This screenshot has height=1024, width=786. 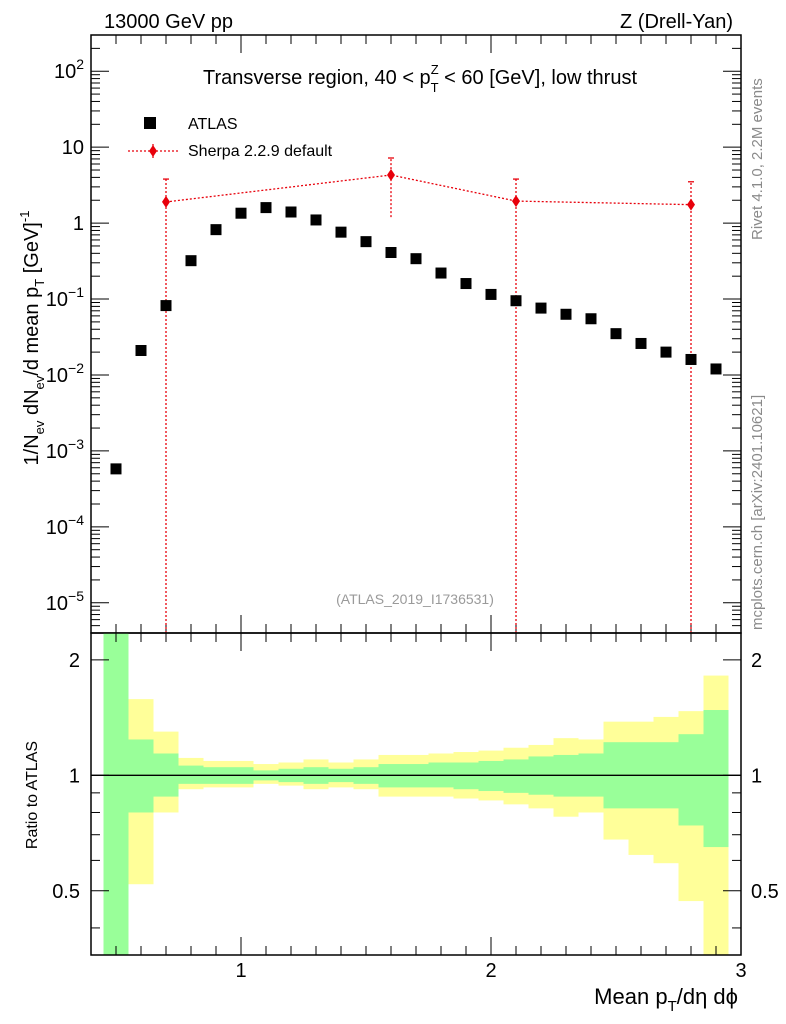 What do you see at coordinates (757, 159) in the screenshot?
I see `rivet-label: Rivet 4.1.0, 2.2M events` at bounding box center [757, 159].